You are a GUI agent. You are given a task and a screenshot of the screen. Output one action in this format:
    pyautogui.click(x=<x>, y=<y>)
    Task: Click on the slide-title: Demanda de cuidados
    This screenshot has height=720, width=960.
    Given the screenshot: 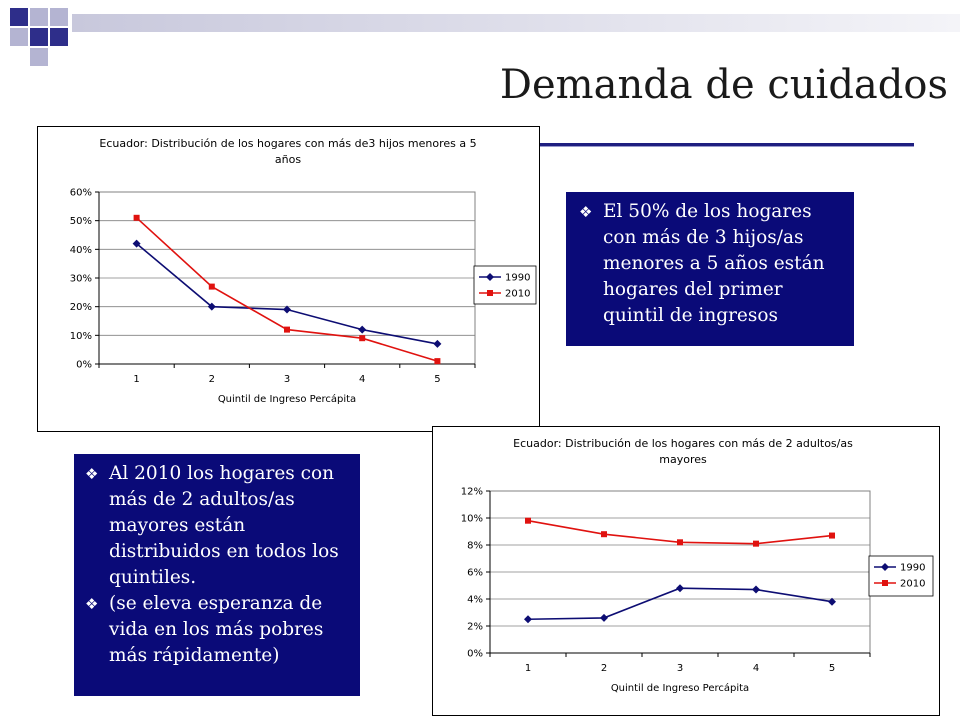 What is the action you would take?
    pyautogui.click(x=723, y=85)
    